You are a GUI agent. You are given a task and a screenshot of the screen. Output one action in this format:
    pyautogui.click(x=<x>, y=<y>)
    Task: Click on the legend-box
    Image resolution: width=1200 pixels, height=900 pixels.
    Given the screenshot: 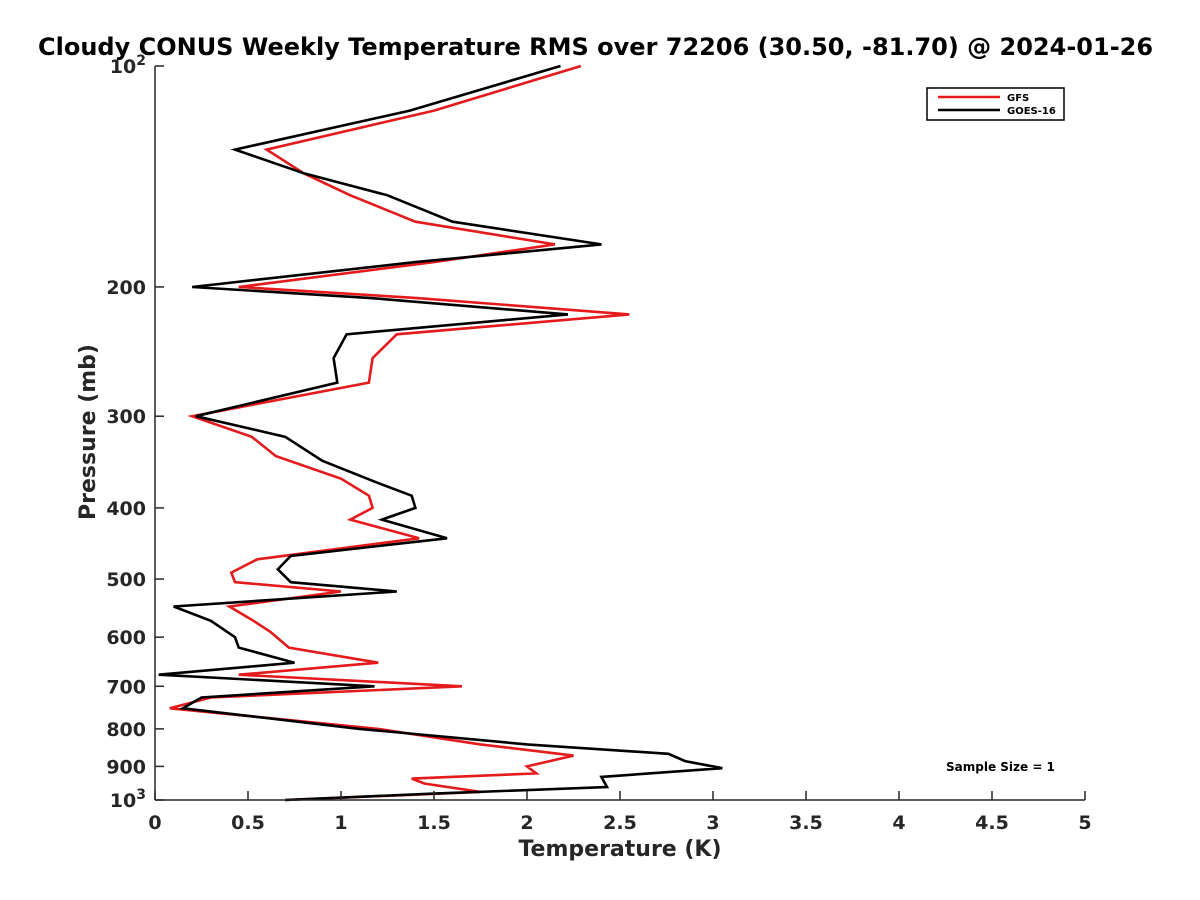 What is the action you would take?
    pyautogui.click(x=995, y=104)
    